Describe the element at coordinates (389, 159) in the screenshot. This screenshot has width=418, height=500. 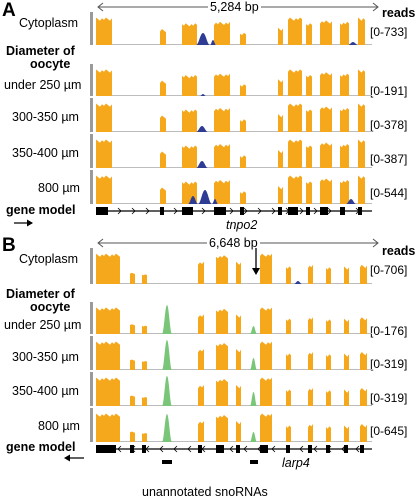
I see `panel-a-range-350-400: [0-387]` at that location.